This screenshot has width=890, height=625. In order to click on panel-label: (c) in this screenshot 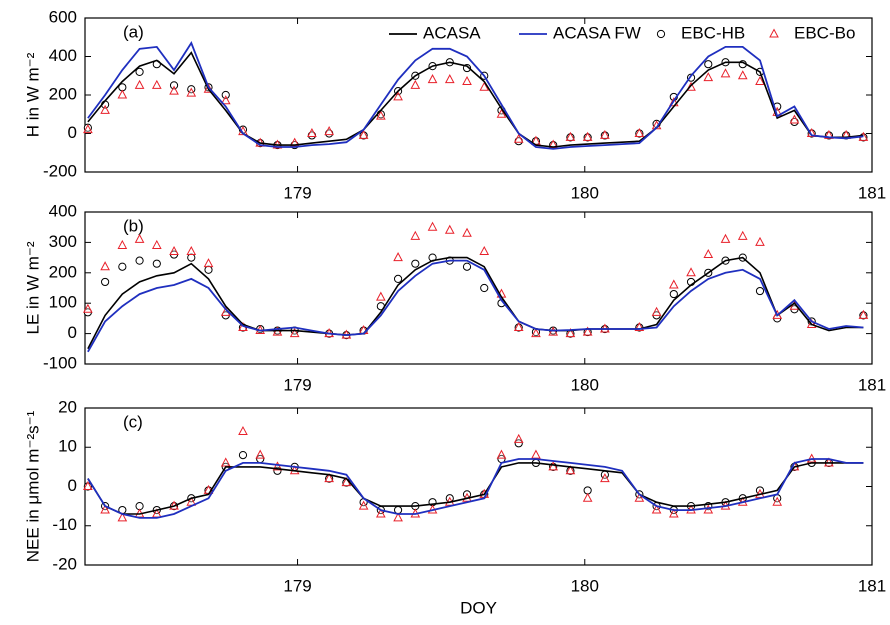, I will do `click(133, 421)`.